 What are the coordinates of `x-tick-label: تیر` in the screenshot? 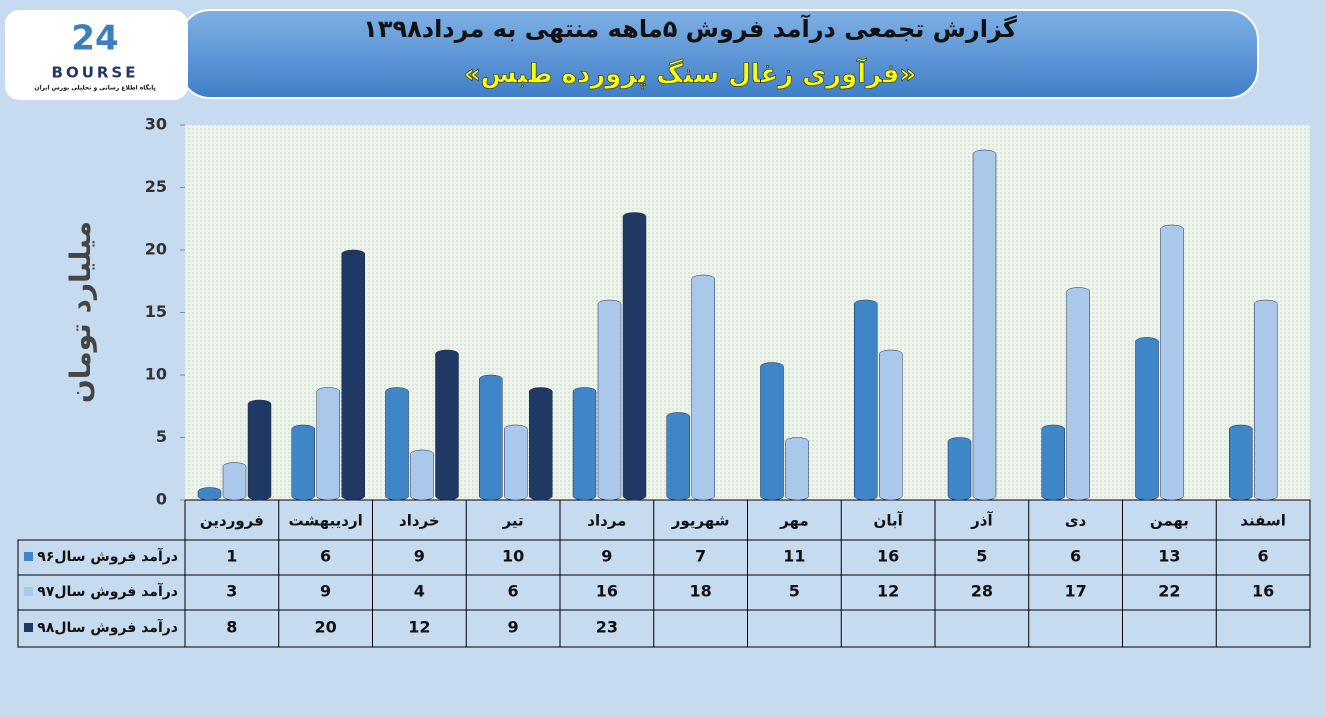 It's located at (513, 521).